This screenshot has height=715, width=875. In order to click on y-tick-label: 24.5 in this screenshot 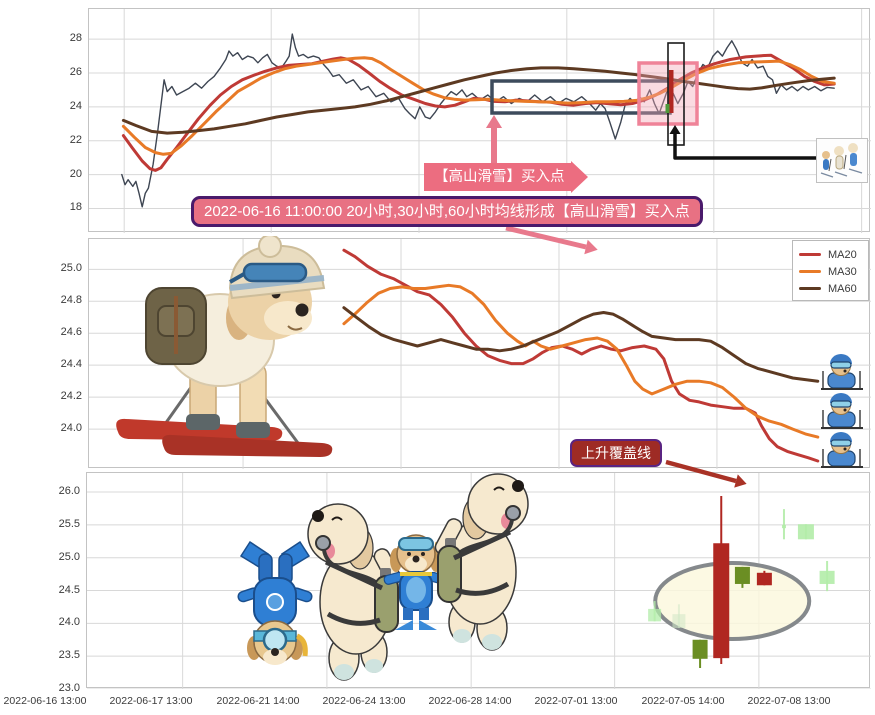, I will do `click(69, 589)`.